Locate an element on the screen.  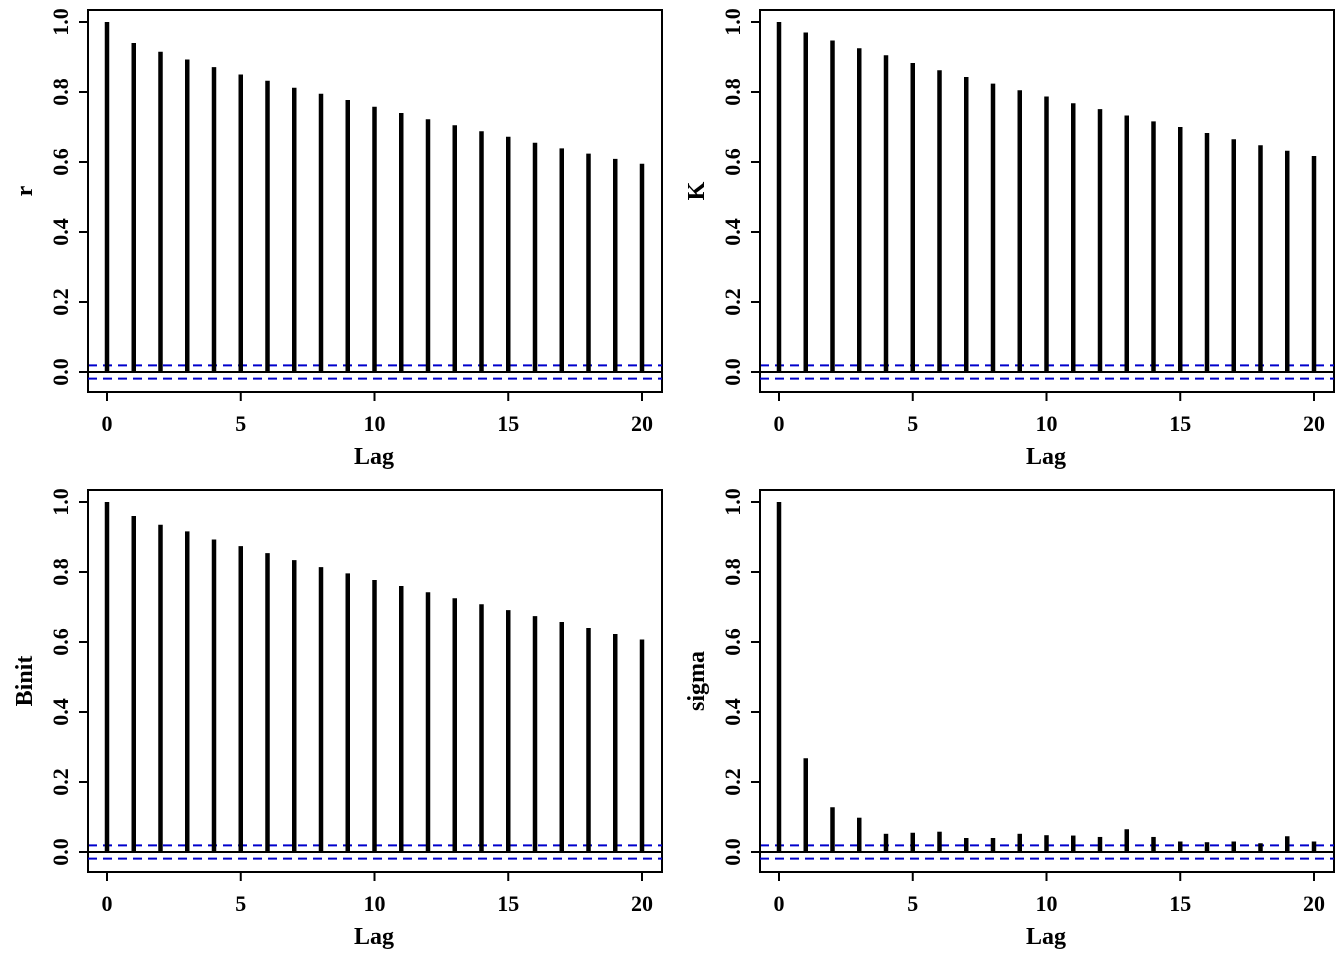
y-axis-title: sigma is located at coordinates (697, 681).